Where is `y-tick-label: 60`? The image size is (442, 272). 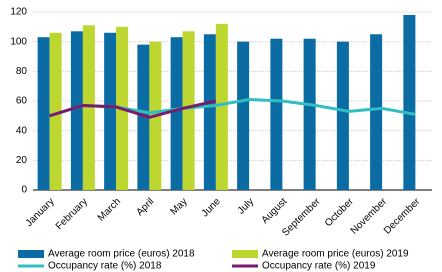 y-tick-label: 60 is located at coordinates (22, 101).